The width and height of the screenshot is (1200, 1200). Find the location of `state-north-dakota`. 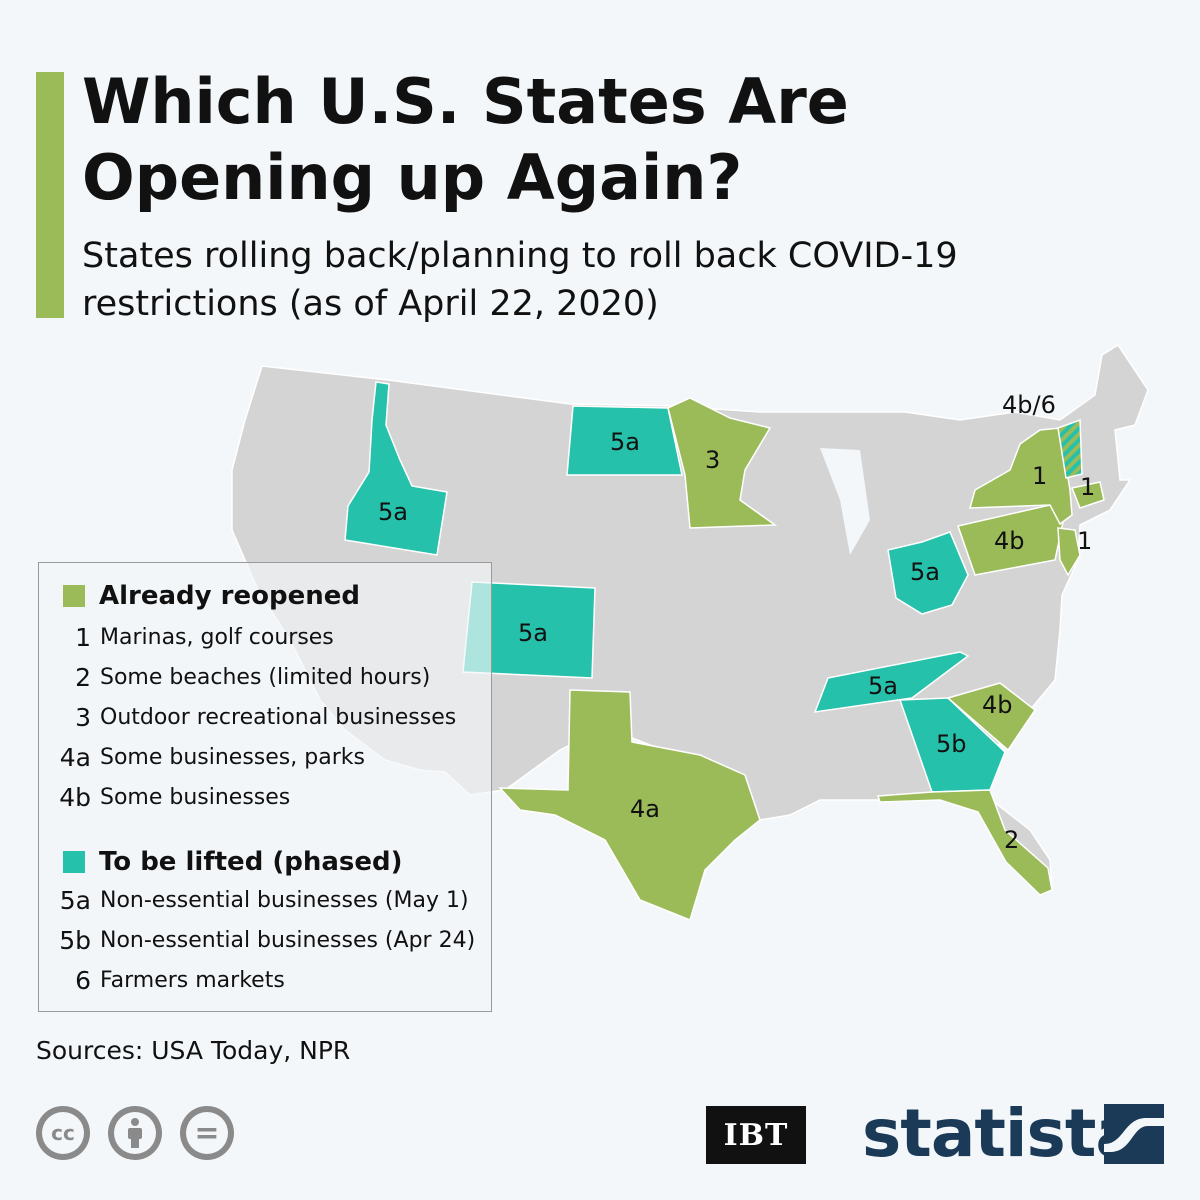

state-north-dakota is located at coordinates (624, 440).